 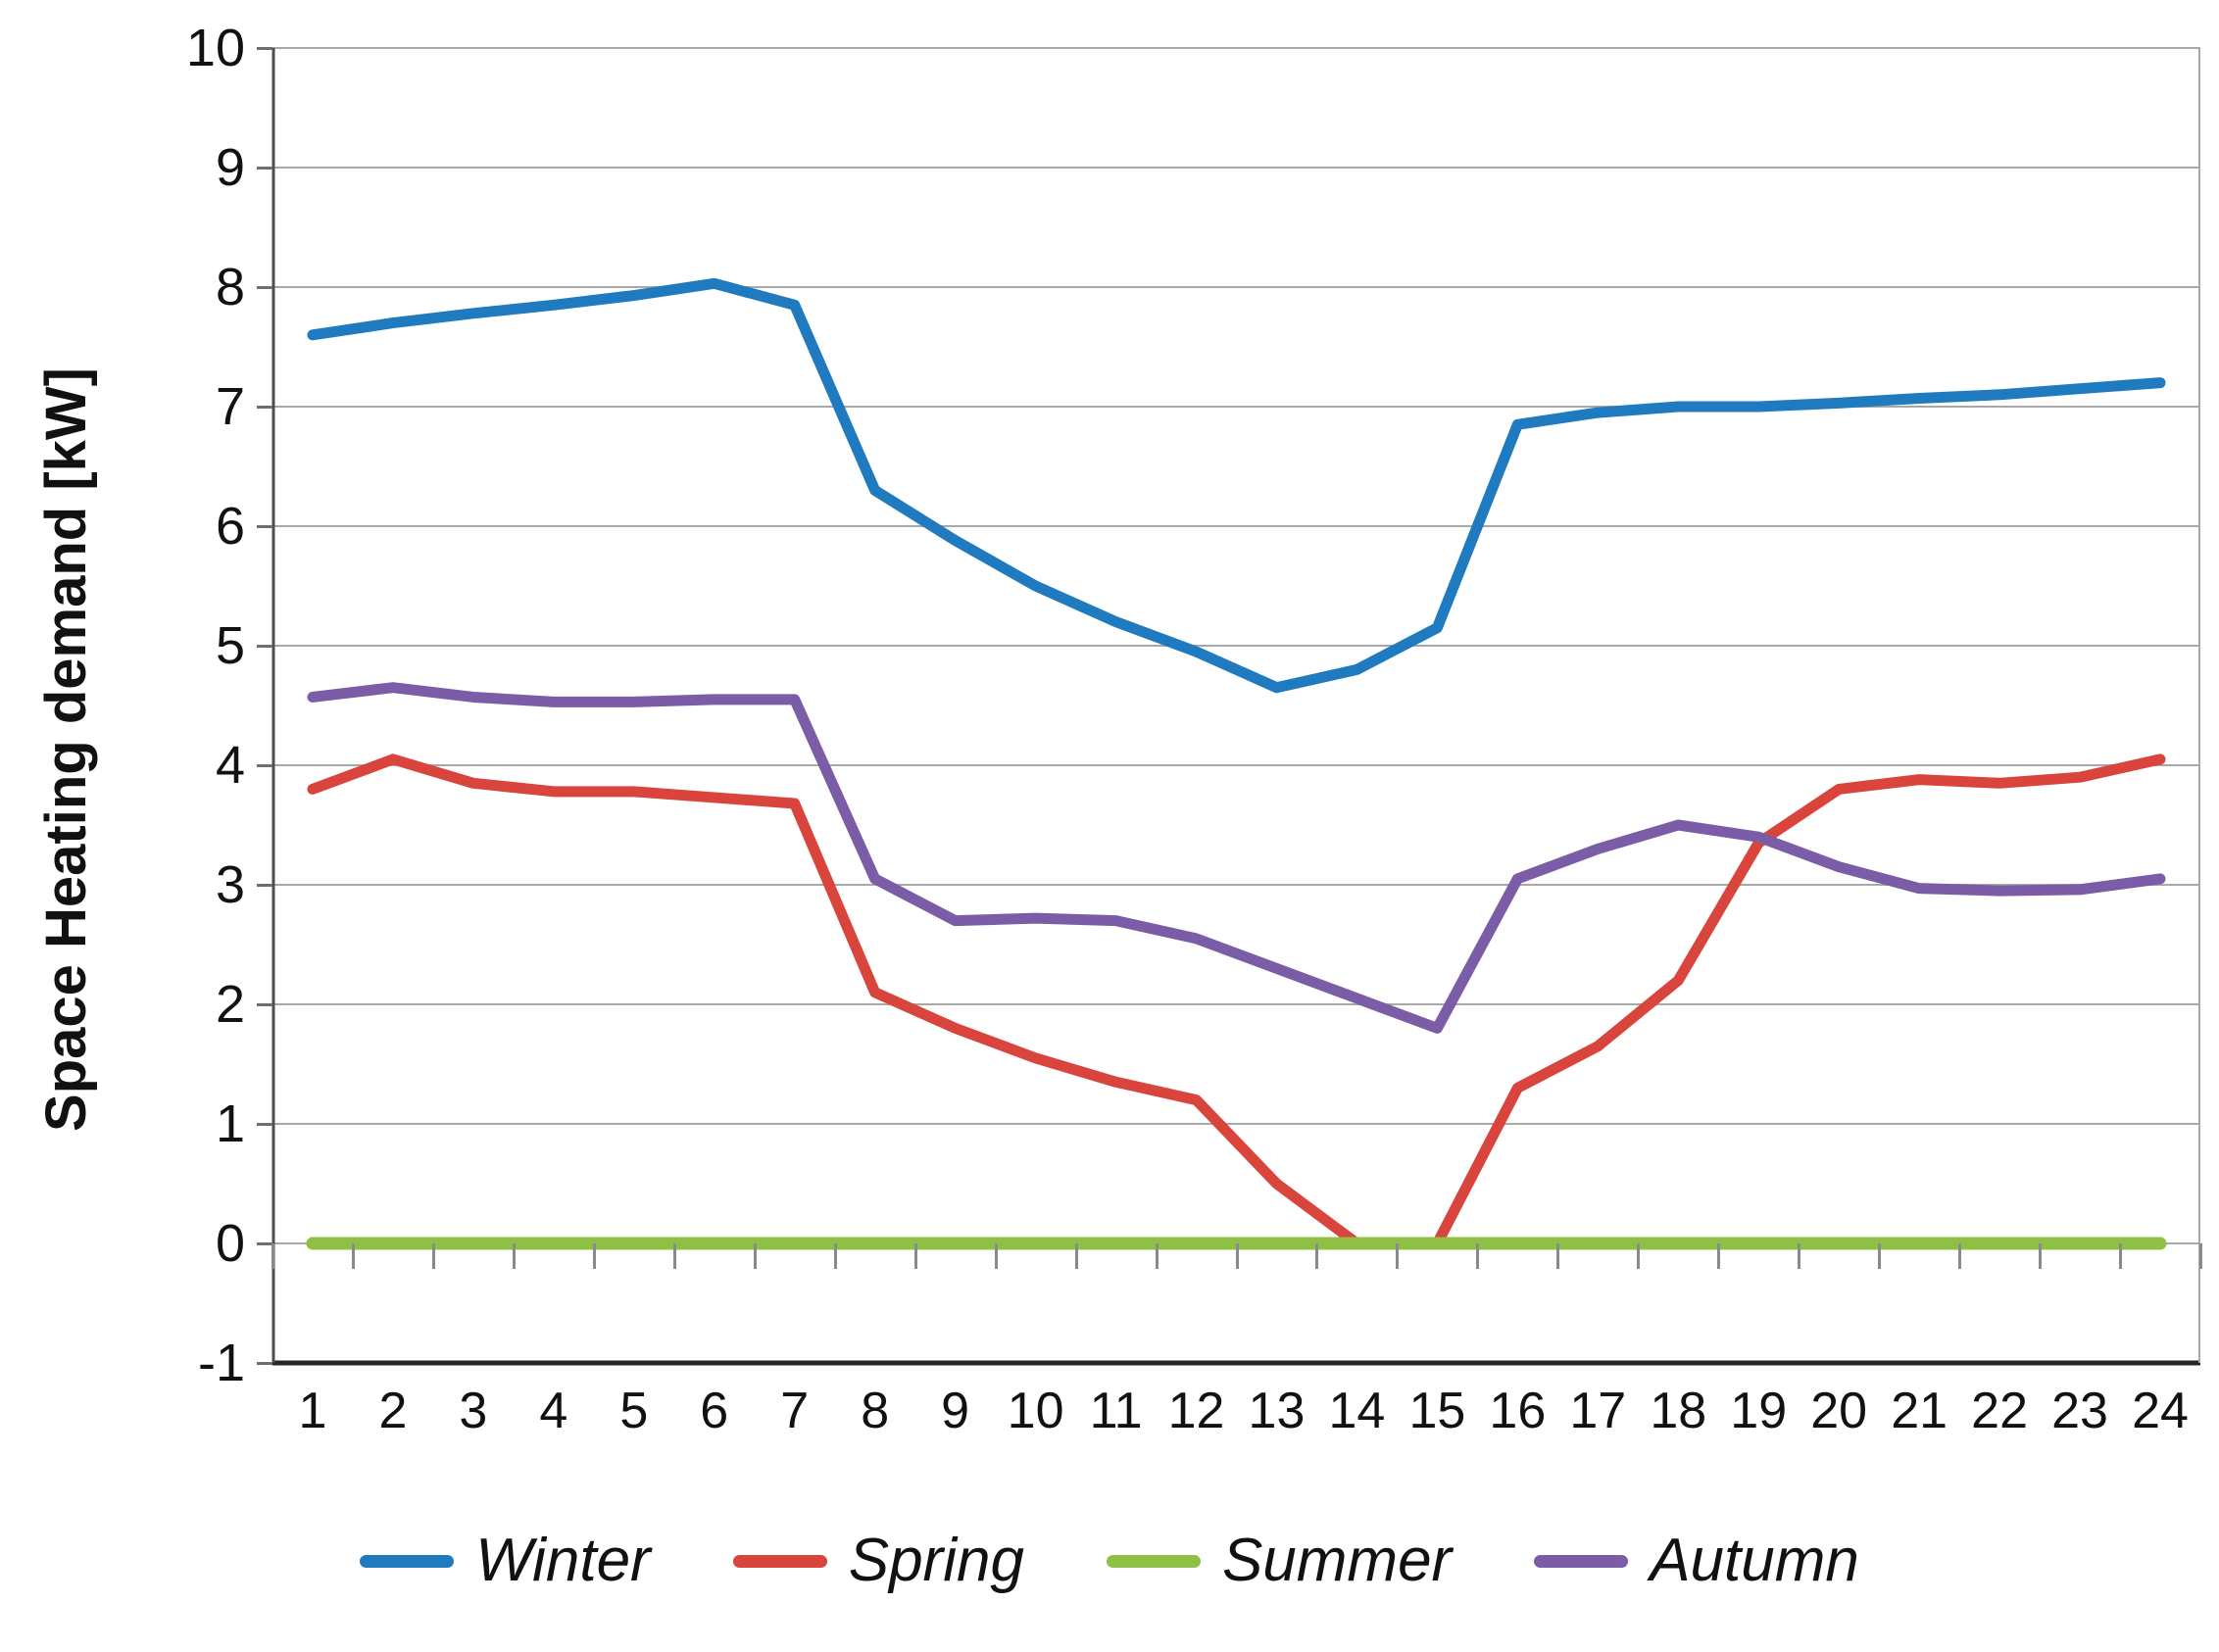 What do you see at coordinates (230, 884) in the screenshot?
I see `y-axis-tick-label: 3` at bounding box center [230, 884].